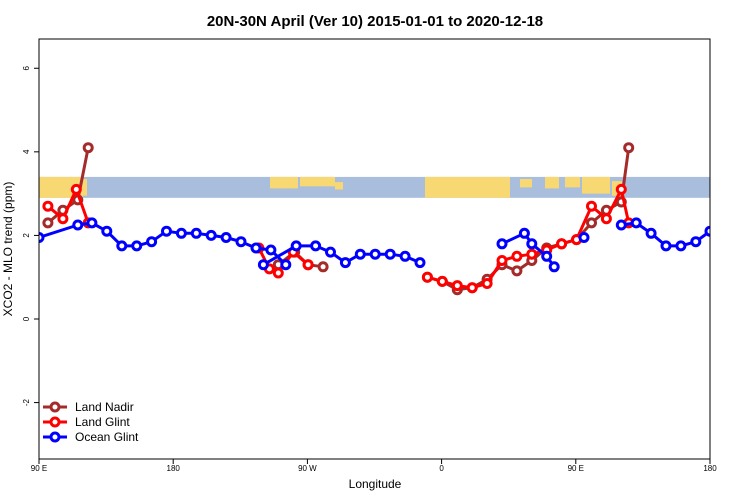 The width and height of the screenshot is (750, 500). I want to click on legend-marker-land-nadir, so click(55, 407).